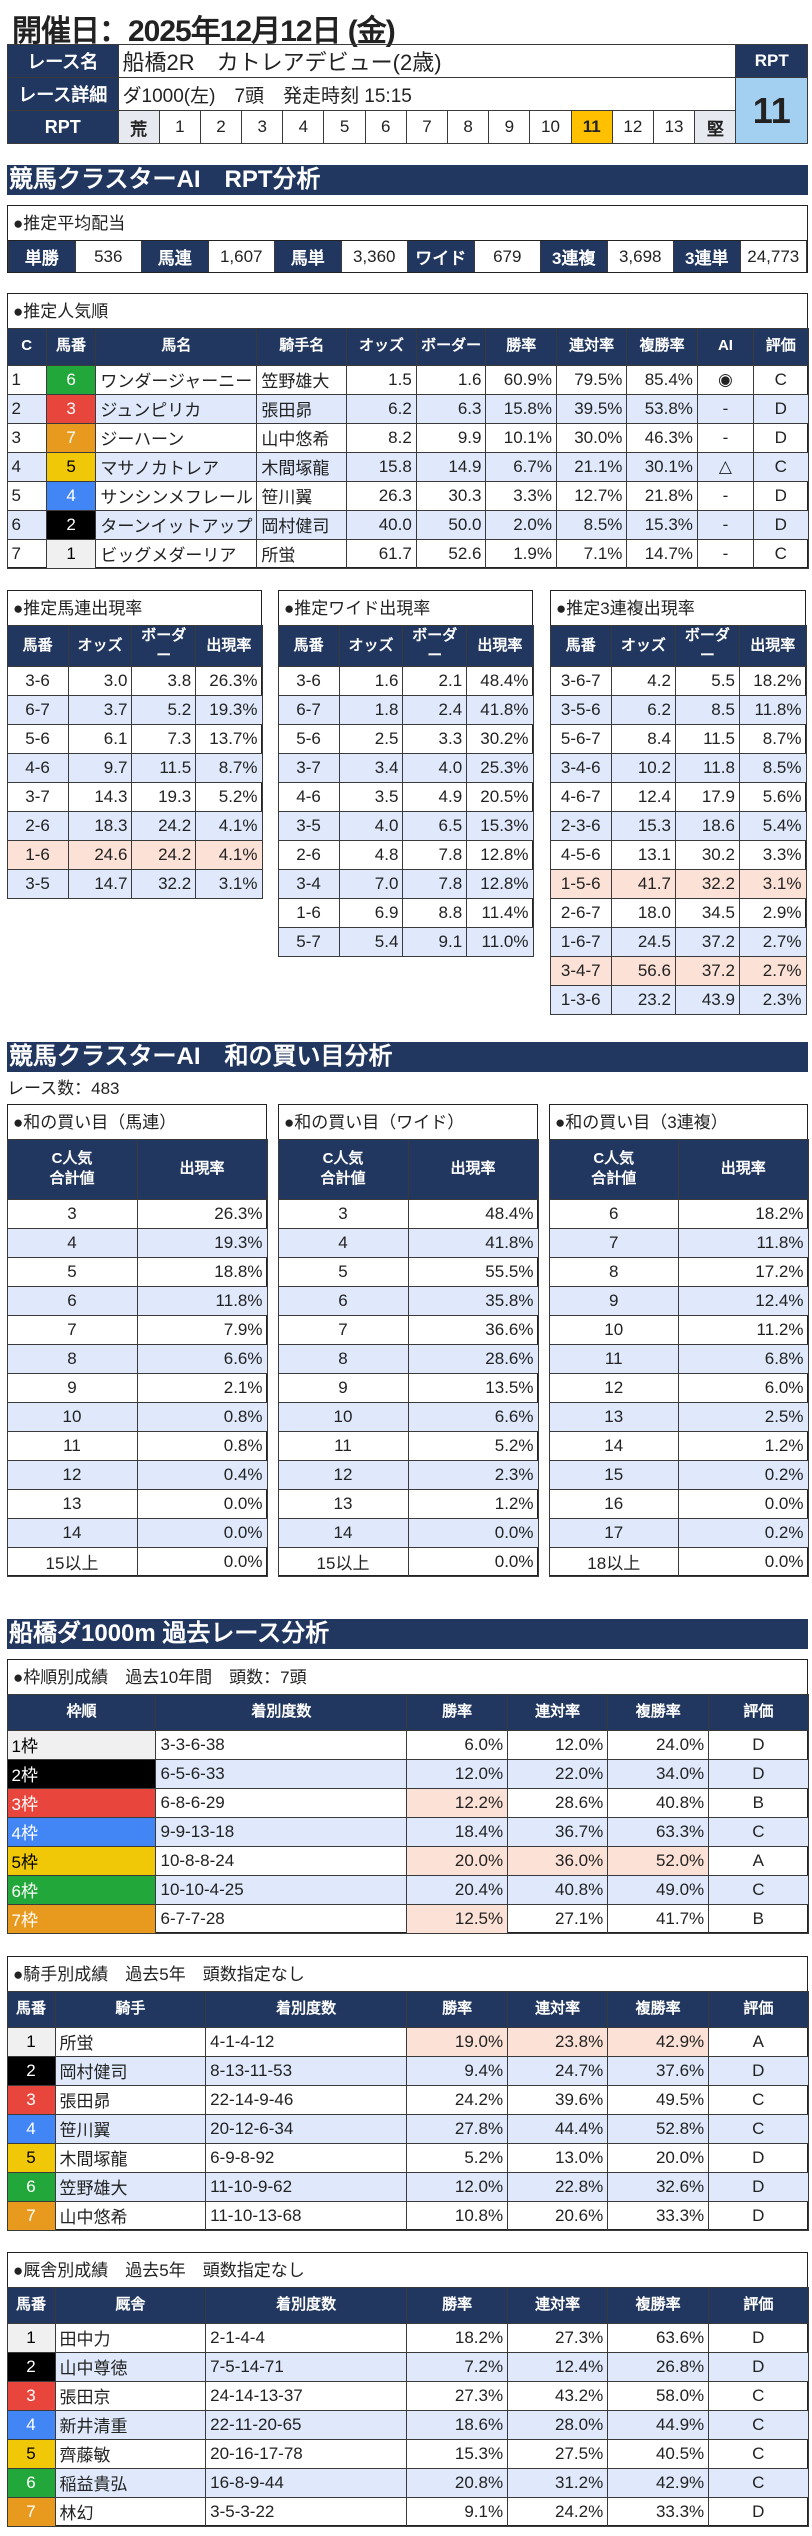 The height and width of the screenshot is (2536, 812). What do you see at coordinates (643, 1000) in the screenshot?
I see `table-cell: 23.2` at bounding box center [643, 1000].